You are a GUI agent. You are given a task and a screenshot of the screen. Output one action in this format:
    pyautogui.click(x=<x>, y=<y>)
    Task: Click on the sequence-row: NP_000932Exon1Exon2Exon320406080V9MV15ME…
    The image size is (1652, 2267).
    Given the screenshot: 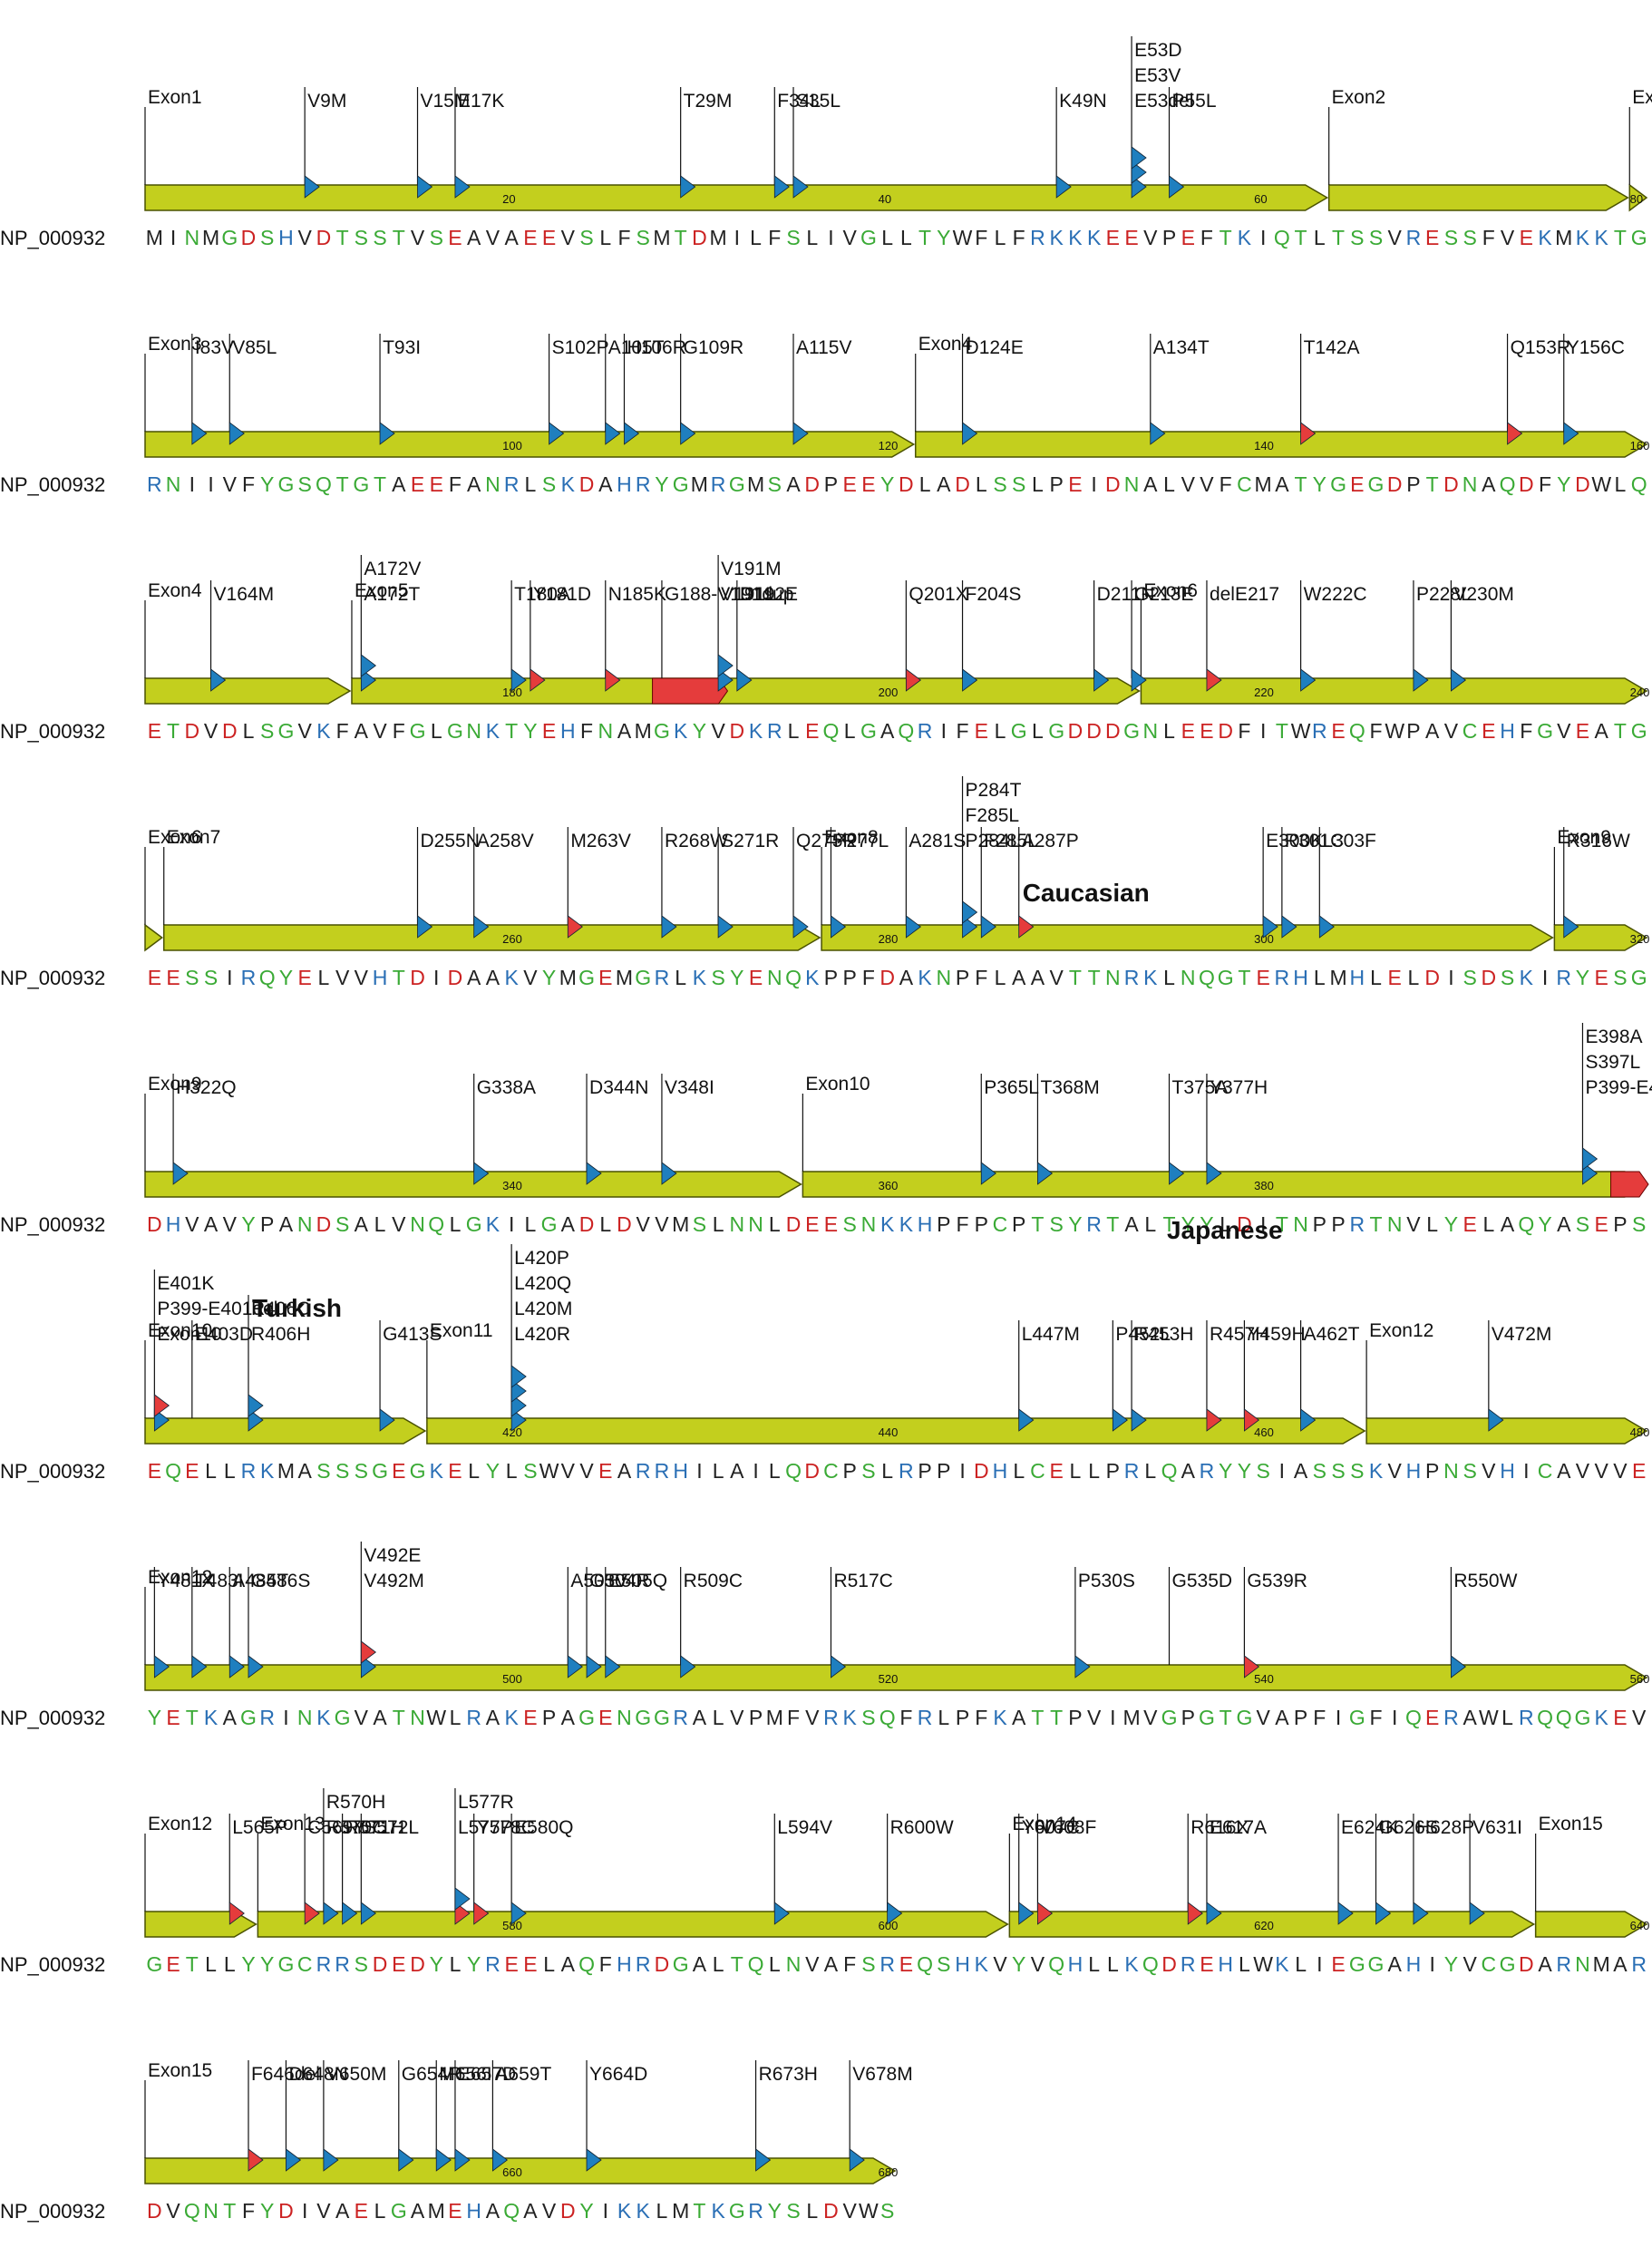 What is the action you would take?
    pyautogui.click(x=826, y=143)
    